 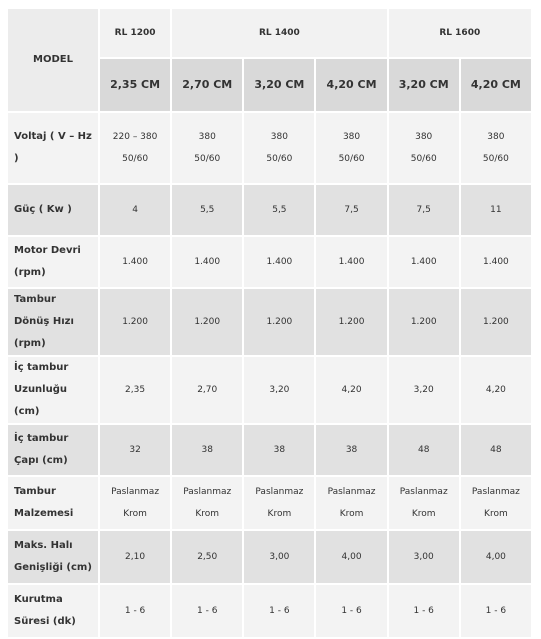 I want to click on spec-cell: 220 – 380 50/60, so click(x=135, y=148).